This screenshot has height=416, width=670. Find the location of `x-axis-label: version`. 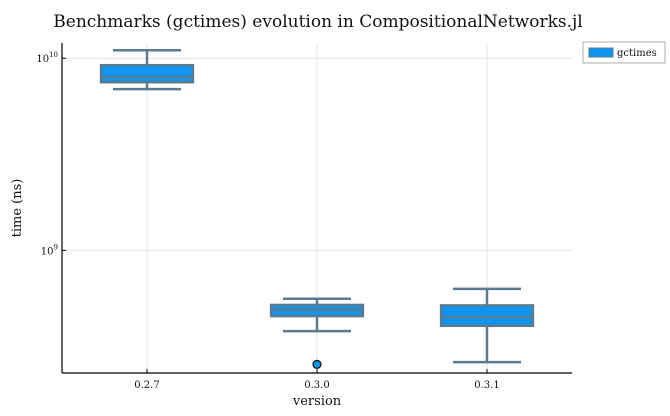

x-axis-label: version is located at coordinates (317, 401).